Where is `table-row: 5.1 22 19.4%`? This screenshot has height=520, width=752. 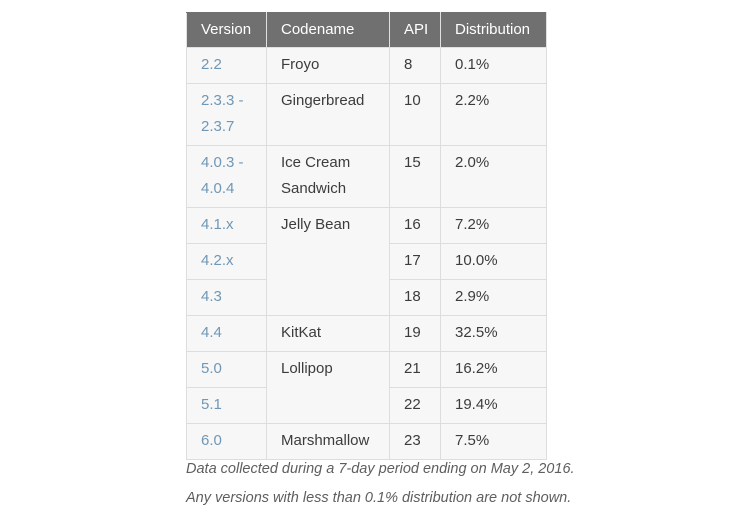 table-row: 5.1 22 19.4% is located at coordinates (366, 405).